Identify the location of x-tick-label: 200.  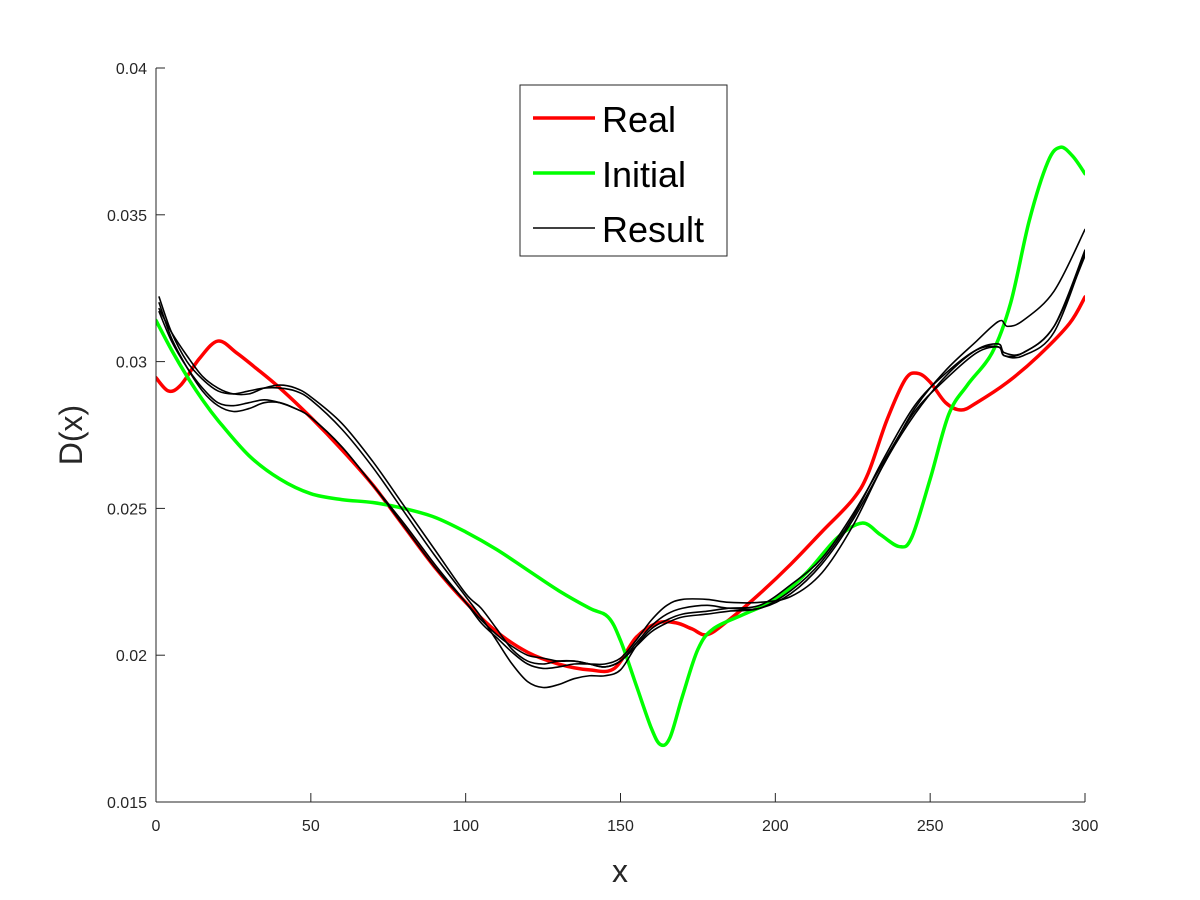
(775, 826).